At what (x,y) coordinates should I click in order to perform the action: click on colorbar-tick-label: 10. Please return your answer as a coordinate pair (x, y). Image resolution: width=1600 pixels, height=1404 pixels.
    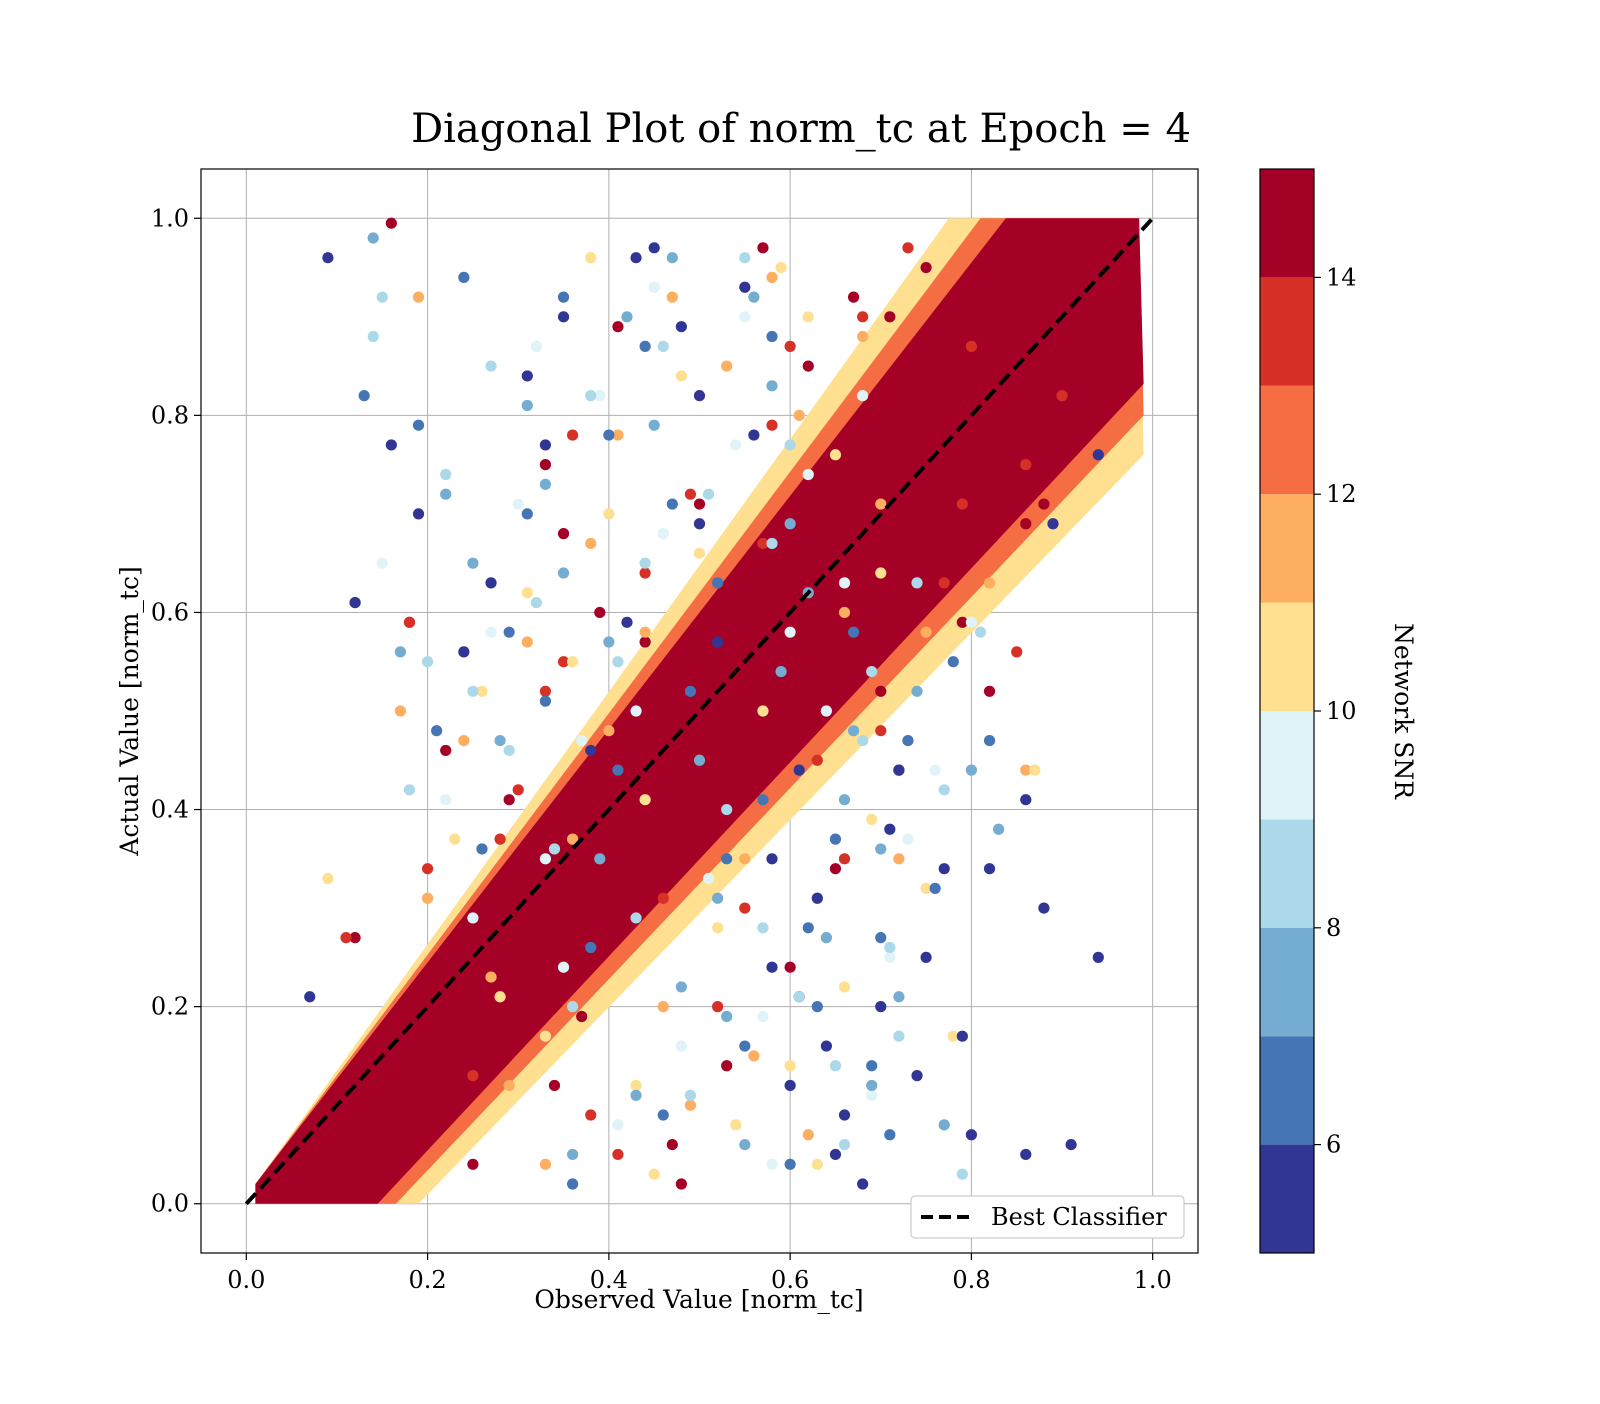
    Looking at the image, I should click on (1341, 711).